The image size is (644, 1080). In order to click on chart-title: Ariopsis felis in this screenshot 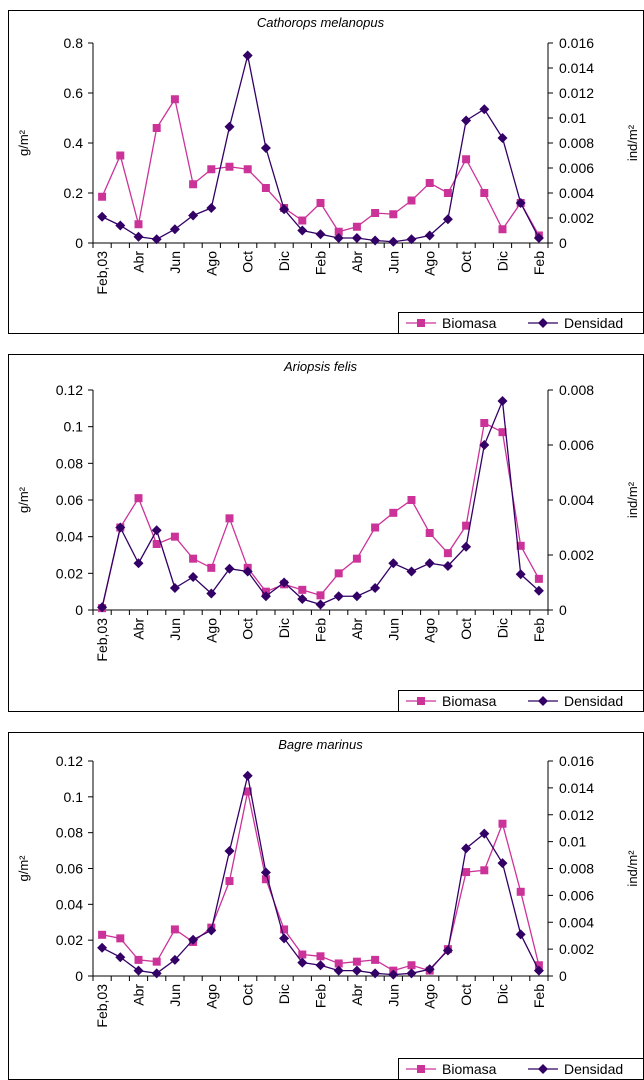, I will do `click(320, 366)`.